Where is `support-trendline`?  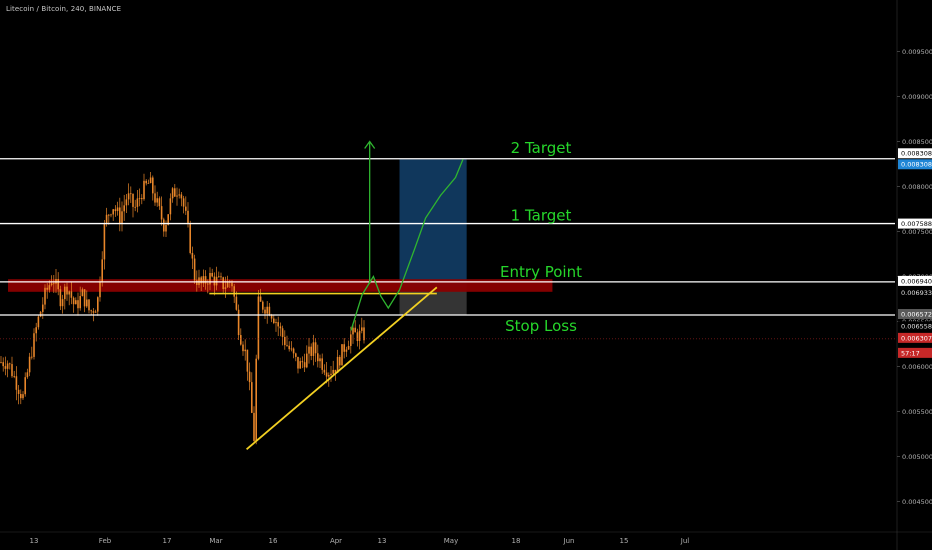
support-trendline is located at coordinates (342, 368).